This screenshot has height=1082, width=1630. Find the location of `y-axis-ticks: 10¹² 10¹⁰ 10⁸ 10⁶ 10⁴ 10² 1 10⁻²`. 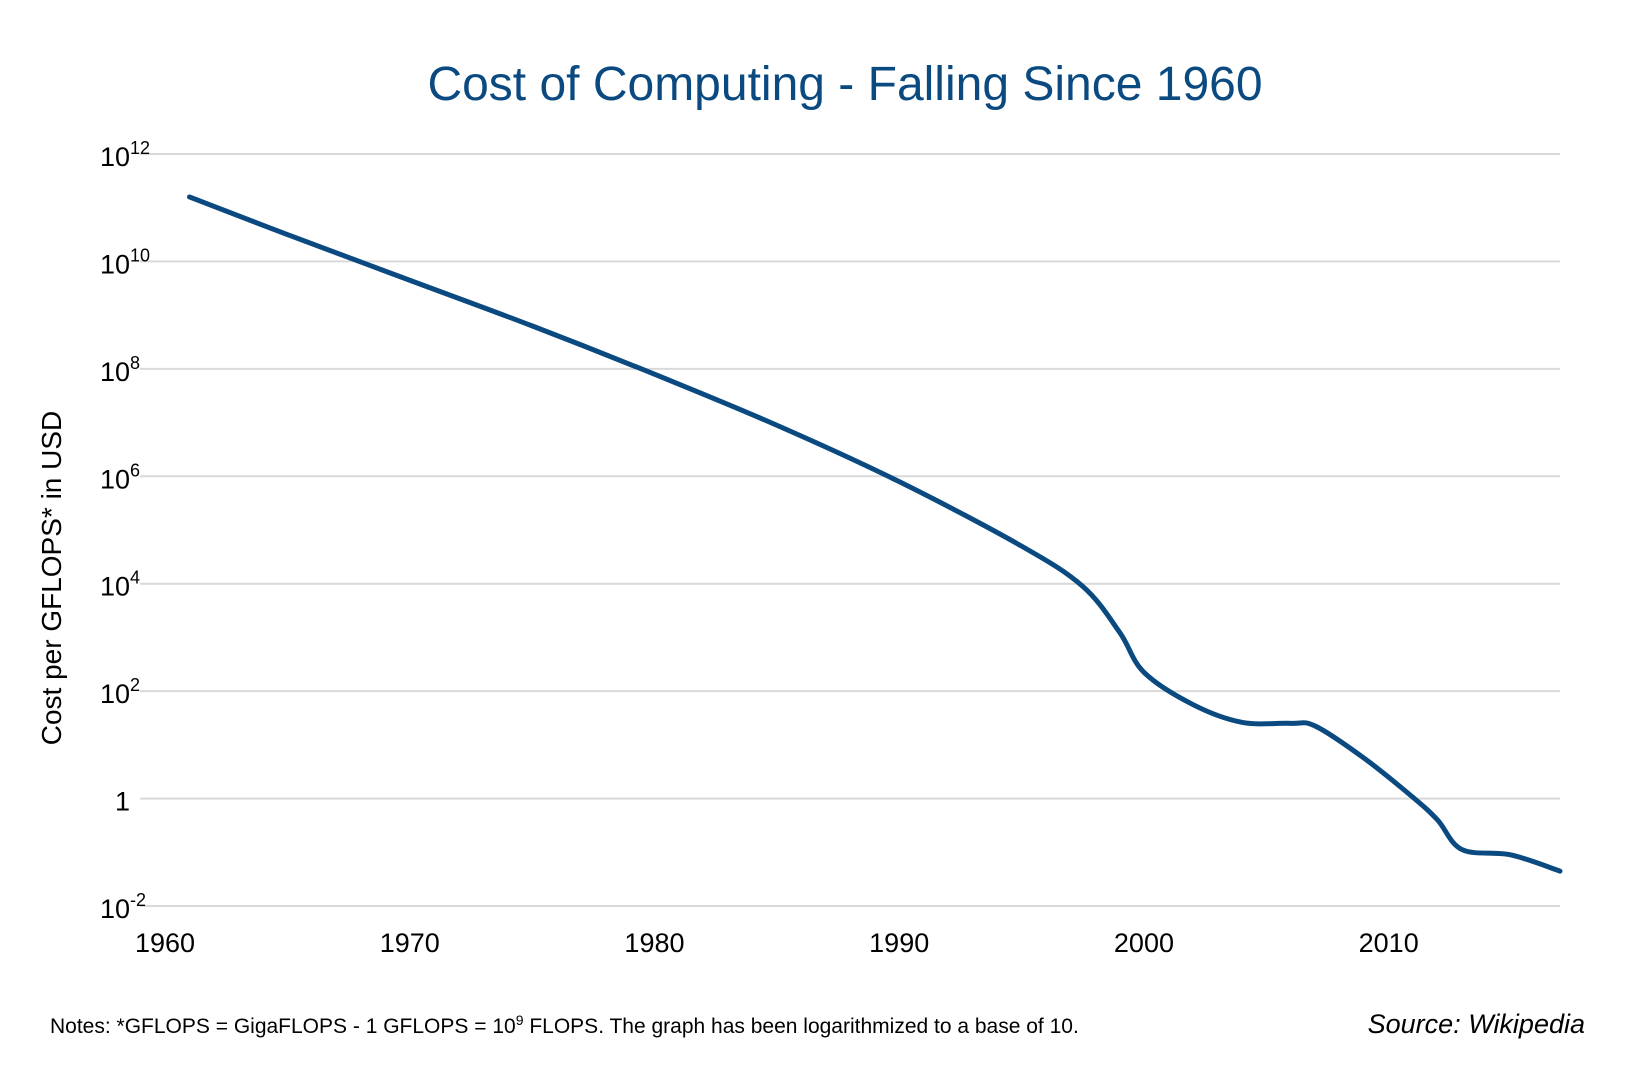

y-axis-ticks: 10¹² 10¹⁰ 10⁸ 10⁶ 10⁴ 10² 1 10⁻² is located at coordinates (125, 531).